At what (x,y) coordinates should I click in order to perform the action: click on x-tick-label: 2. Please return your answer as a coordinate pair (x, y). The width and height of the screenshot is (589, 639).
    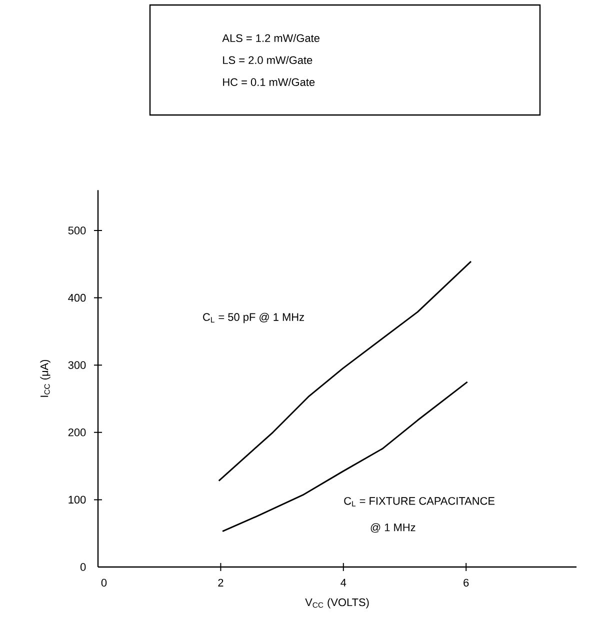
    Looking at the image, I should click on (221, 582).